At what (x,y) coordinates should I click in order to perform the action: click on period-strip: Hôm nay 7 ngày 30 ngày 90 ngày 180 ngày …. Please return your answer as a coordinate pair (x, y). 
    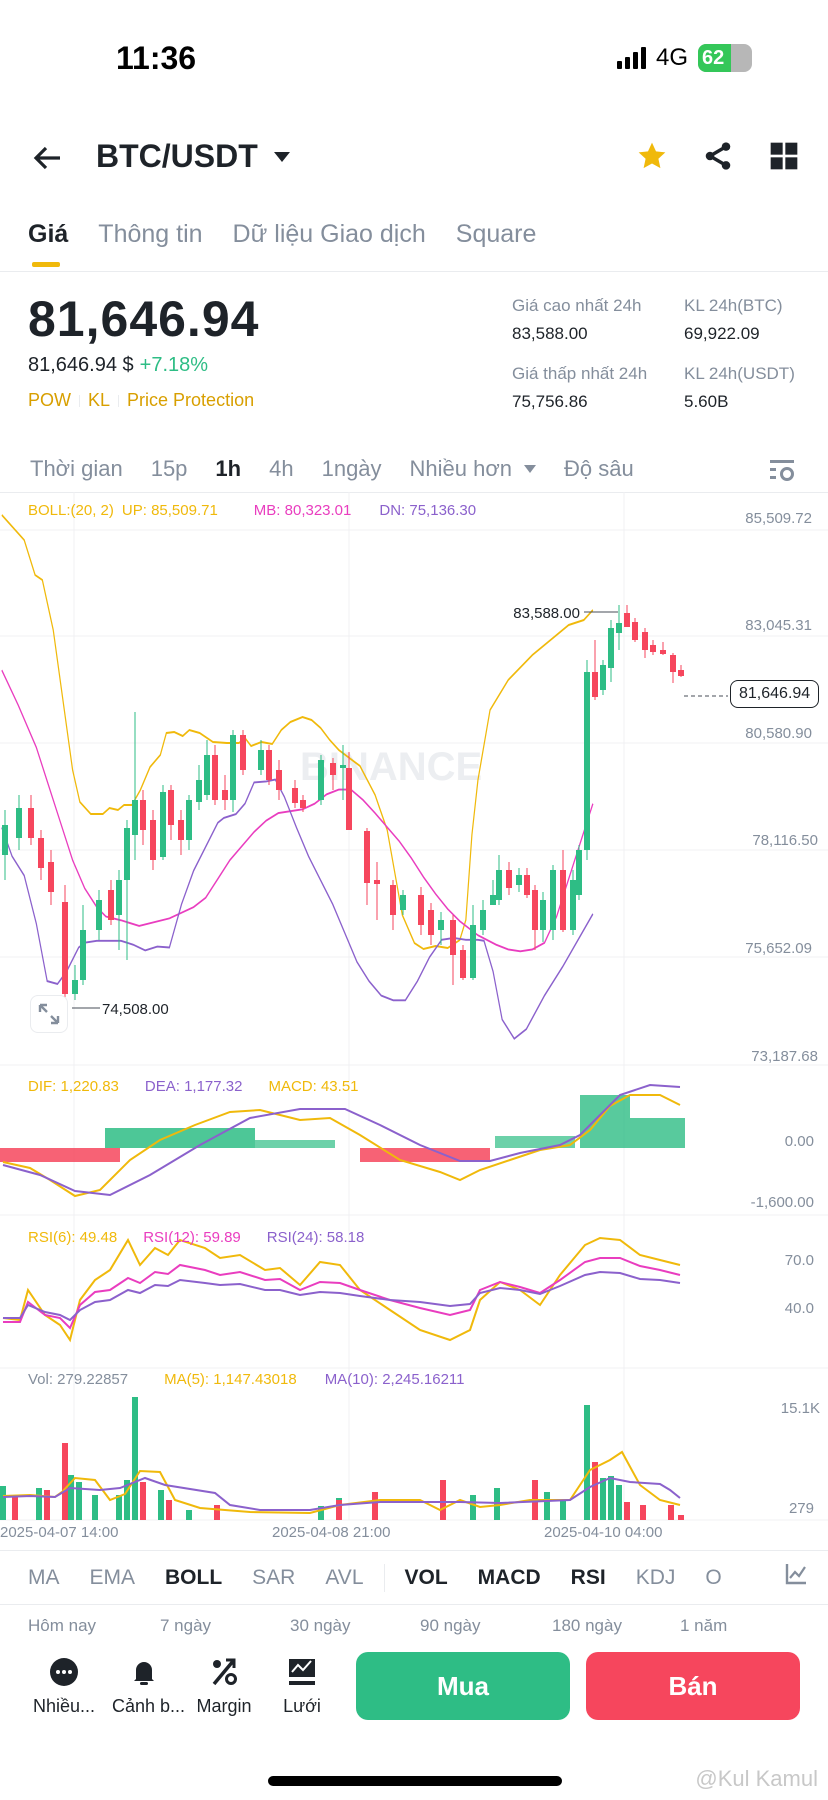
    Looking at the image, I should click on (414, 1627).